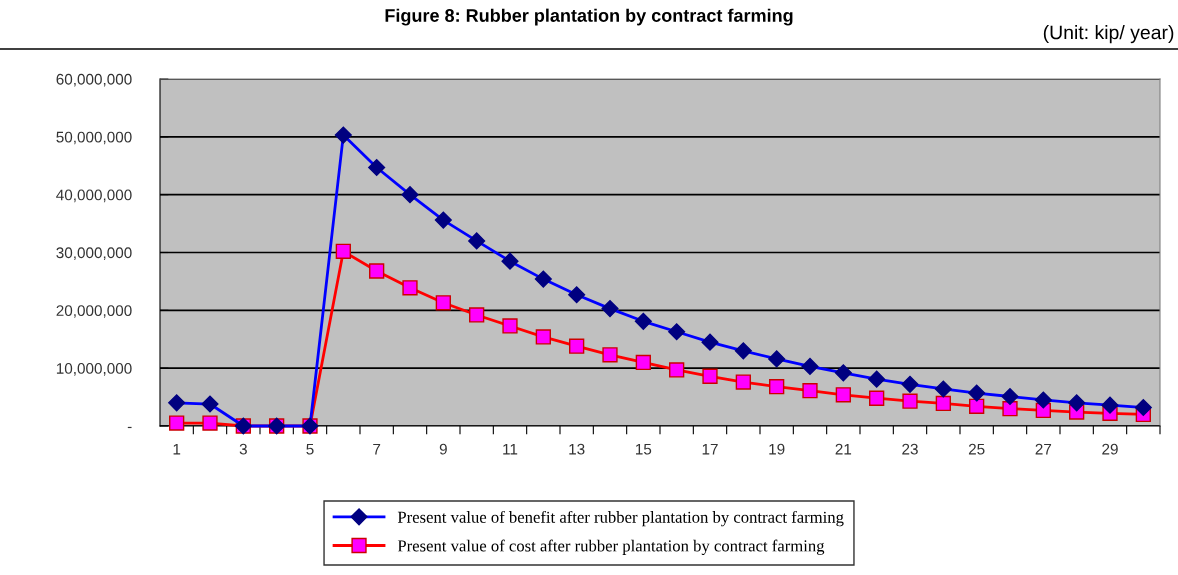 Image resolution: width=1178 pixels, height=575 pixels. I want to click on x-tick-label: 11, so click(510, 449).